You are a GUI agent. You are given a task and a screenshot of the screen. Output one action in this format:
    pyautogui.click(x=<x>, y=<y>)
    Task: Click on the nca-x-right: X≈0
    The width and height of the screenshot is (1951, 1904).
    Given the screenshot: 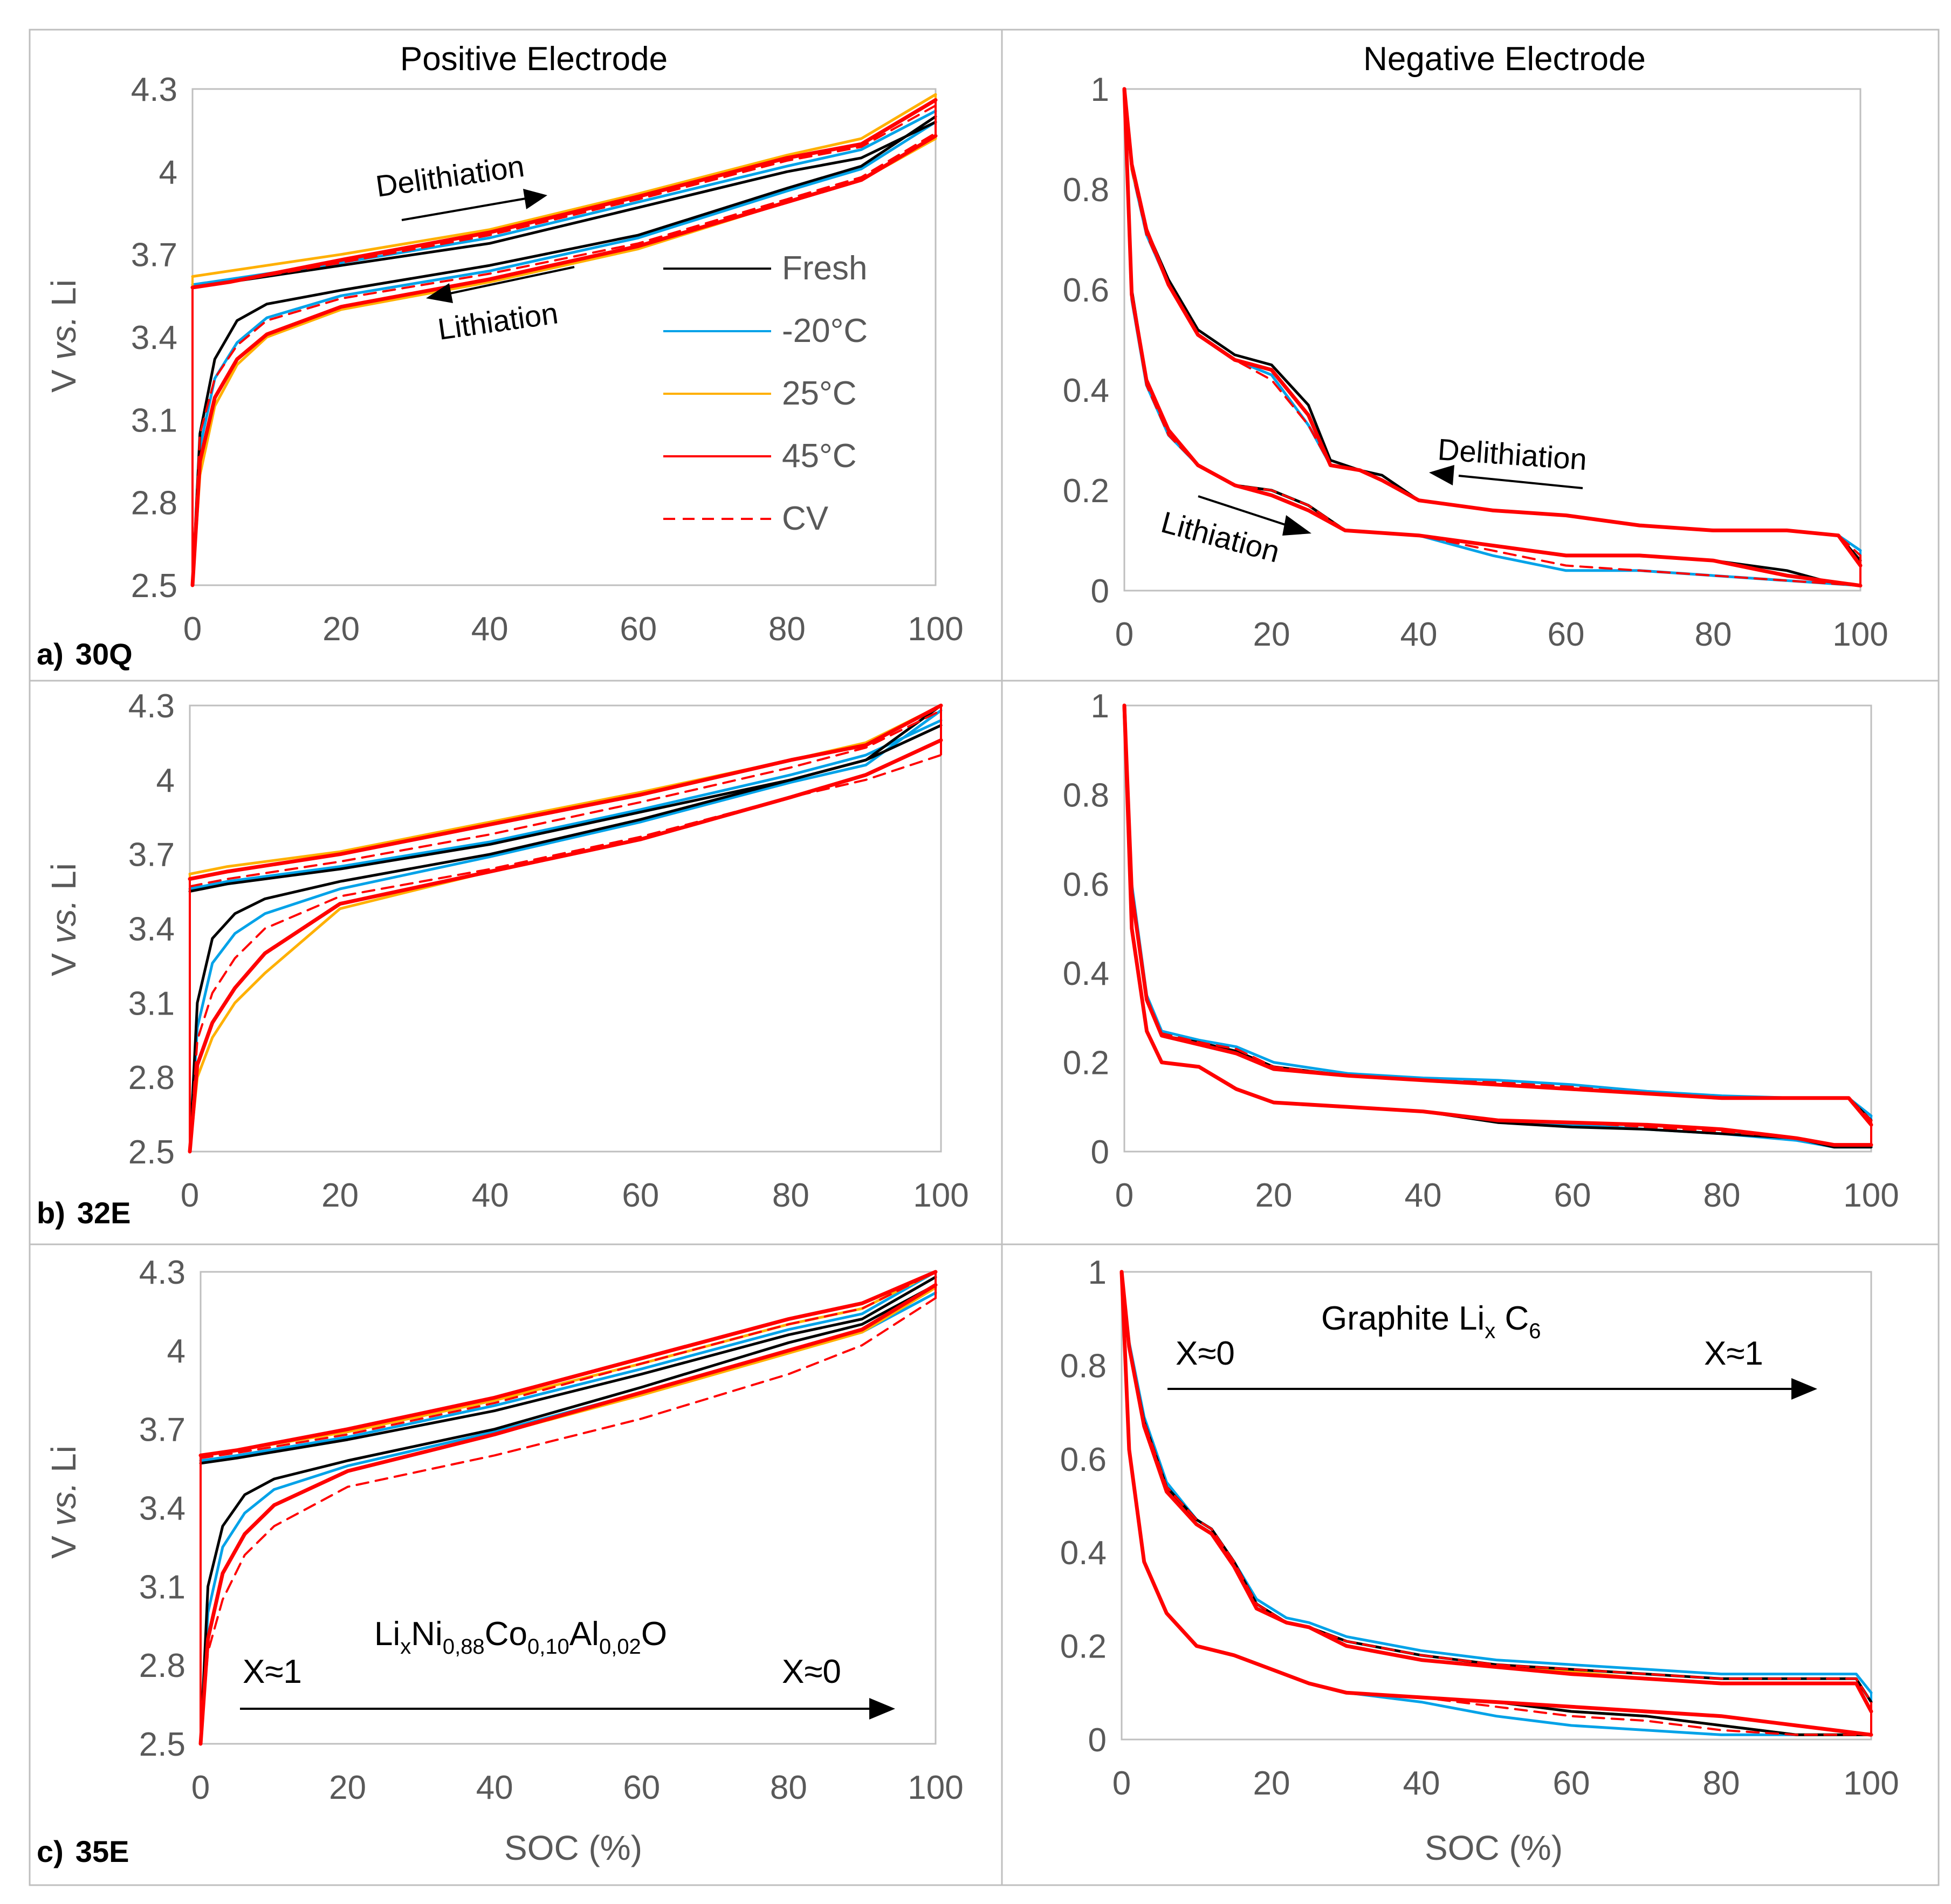 What is the action you would take?
    pyautogui.click(x=811, y=1671)
    